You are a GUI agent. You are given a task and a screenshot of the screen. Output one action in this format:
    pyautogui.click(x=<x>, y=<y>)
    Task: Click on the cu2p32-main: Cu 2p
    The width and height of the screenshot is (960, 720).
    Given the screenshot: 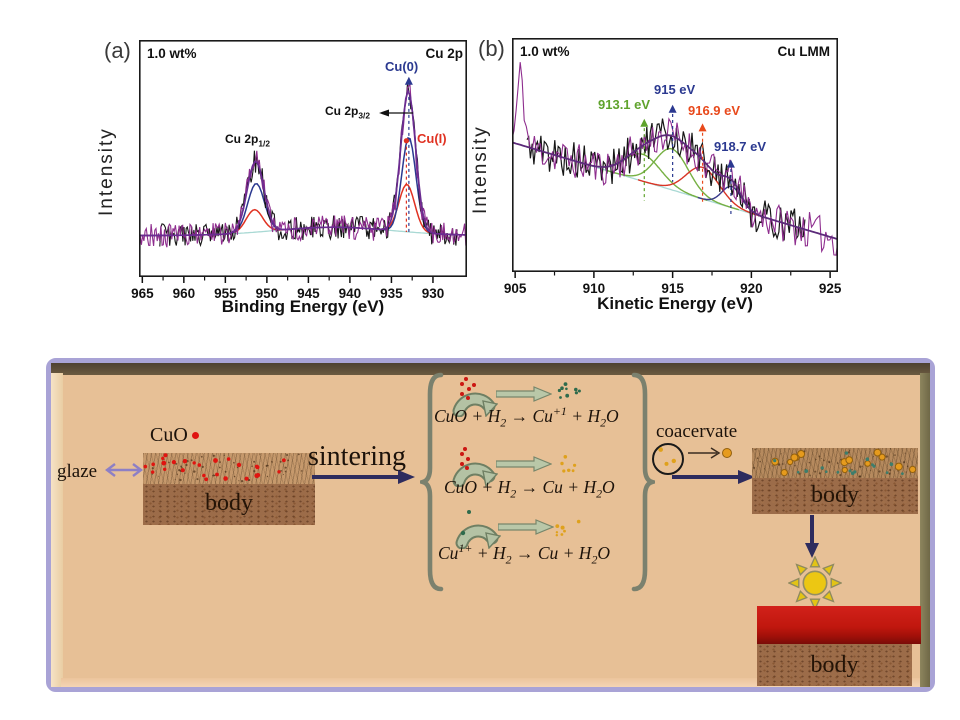 What is the action you would take?
    pyautogui.click(x=342, y=111)
    